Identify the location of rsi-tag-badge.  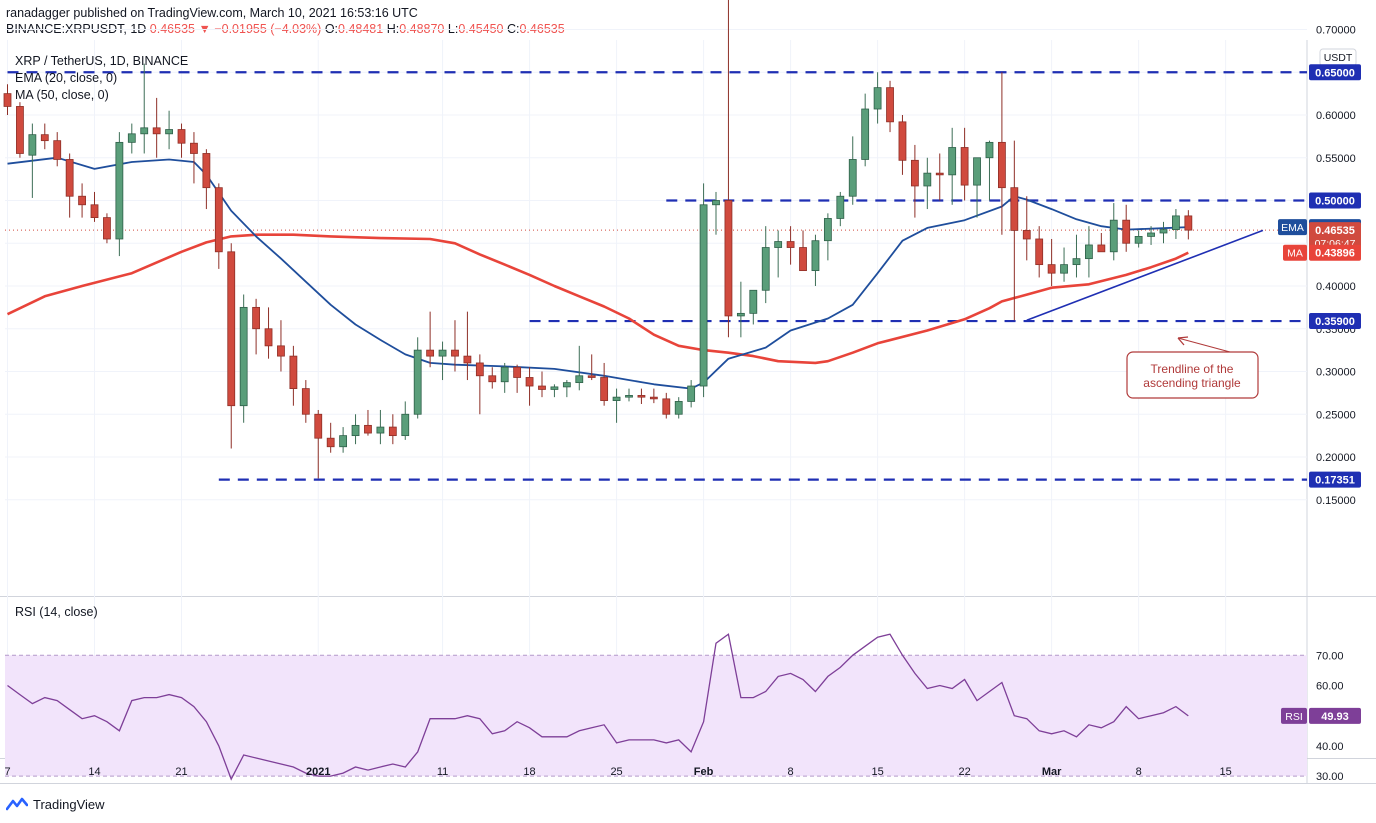
(1294, 715).